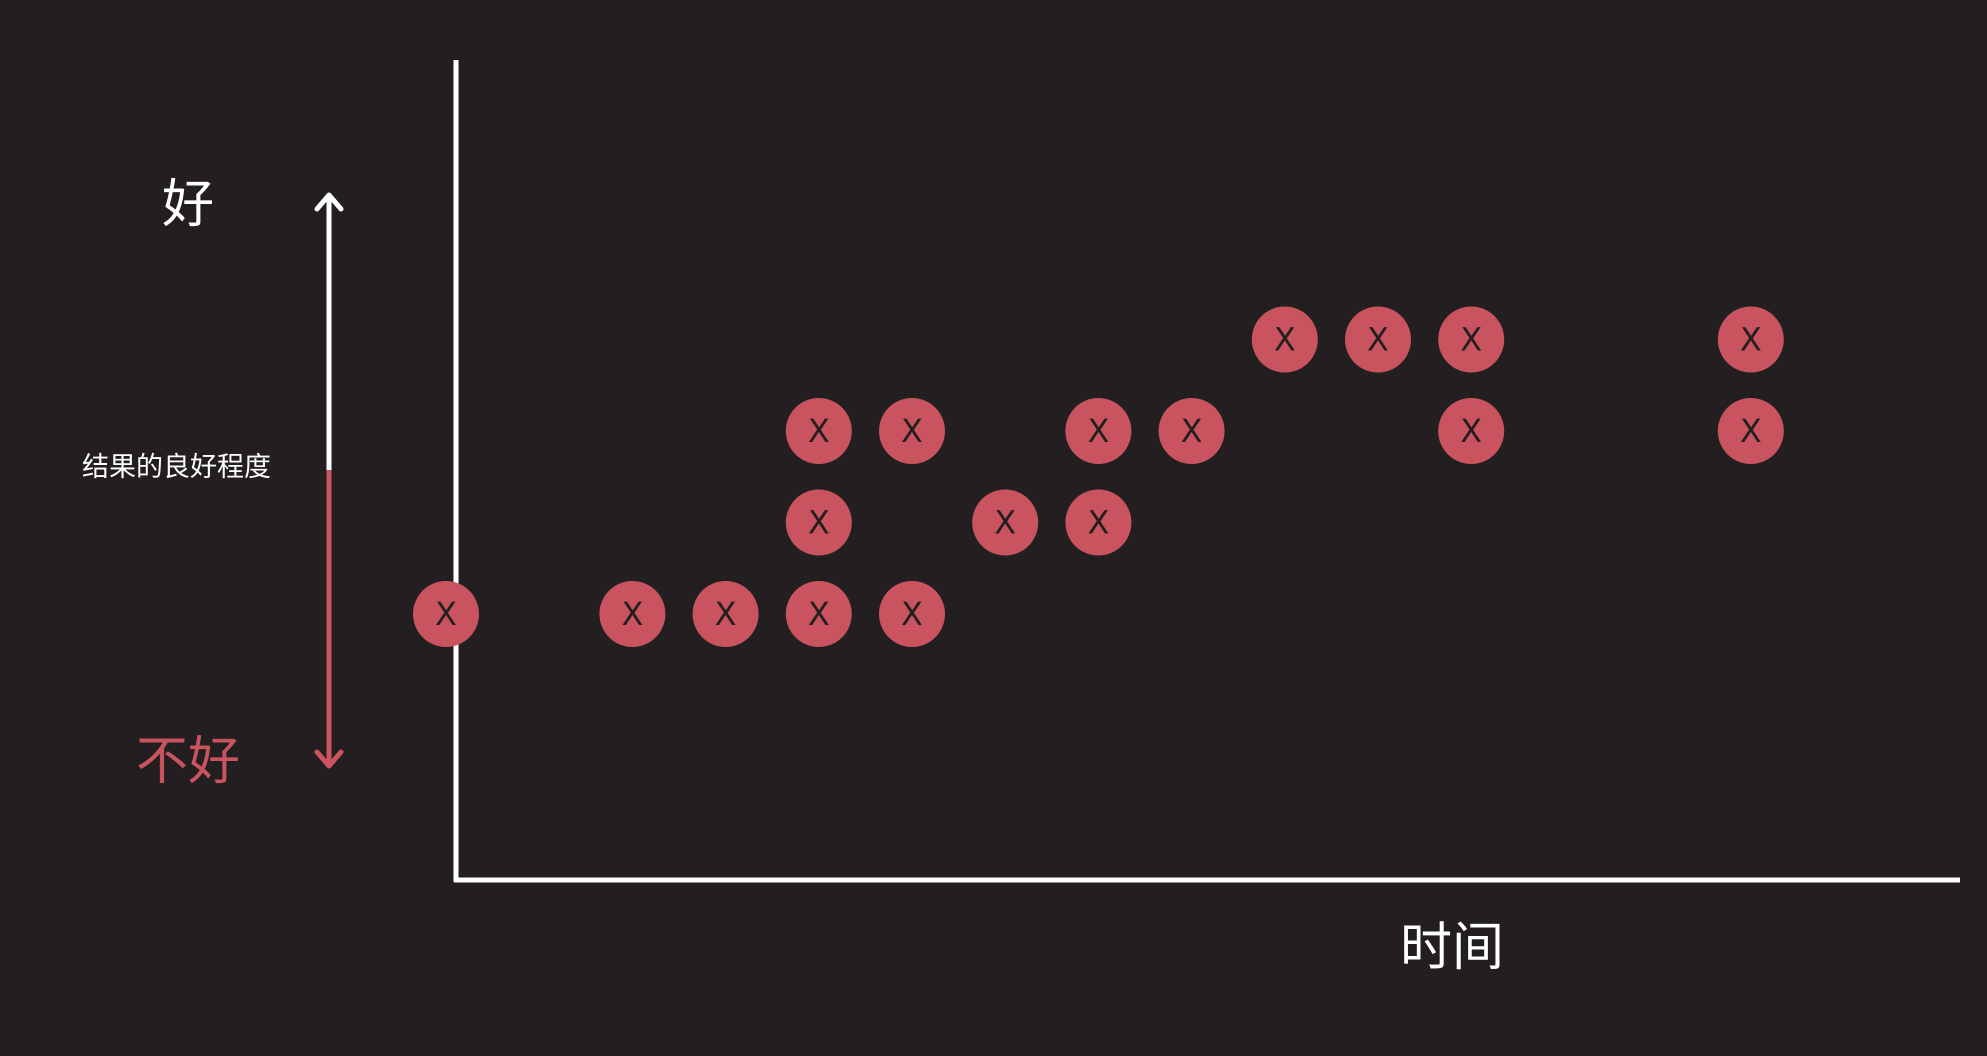  Describe the element at coordinates (188, 205) in the screenshot. I see `y-axis-top-label: 好` at that location.